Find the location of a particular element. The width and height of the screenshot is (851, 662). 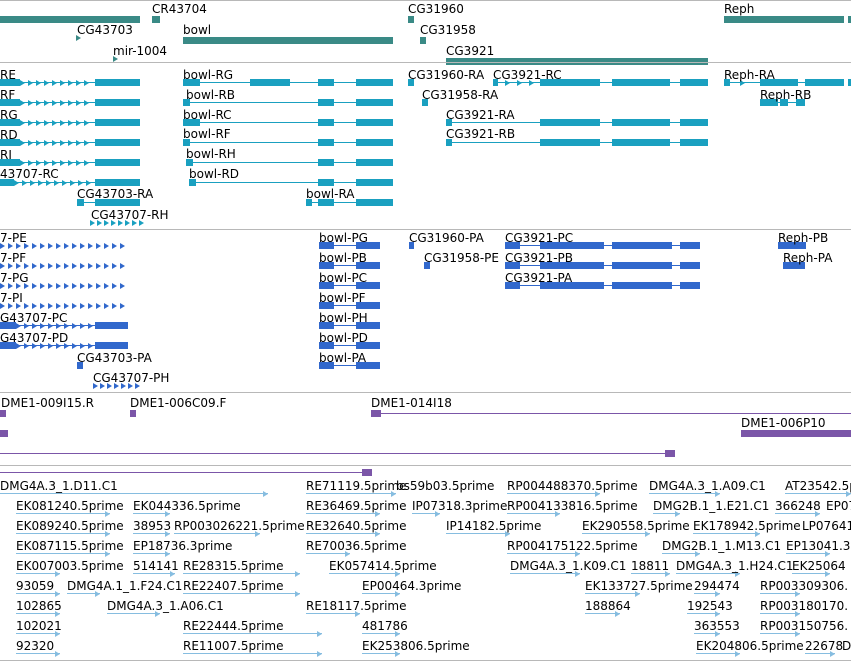

est-label: 102865 is located at coordinates (39, 606).